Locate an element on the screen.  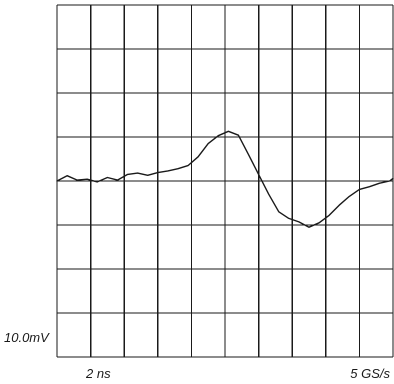
volts-per-division-label: 10.0mV is located at coordinates (27, 337).